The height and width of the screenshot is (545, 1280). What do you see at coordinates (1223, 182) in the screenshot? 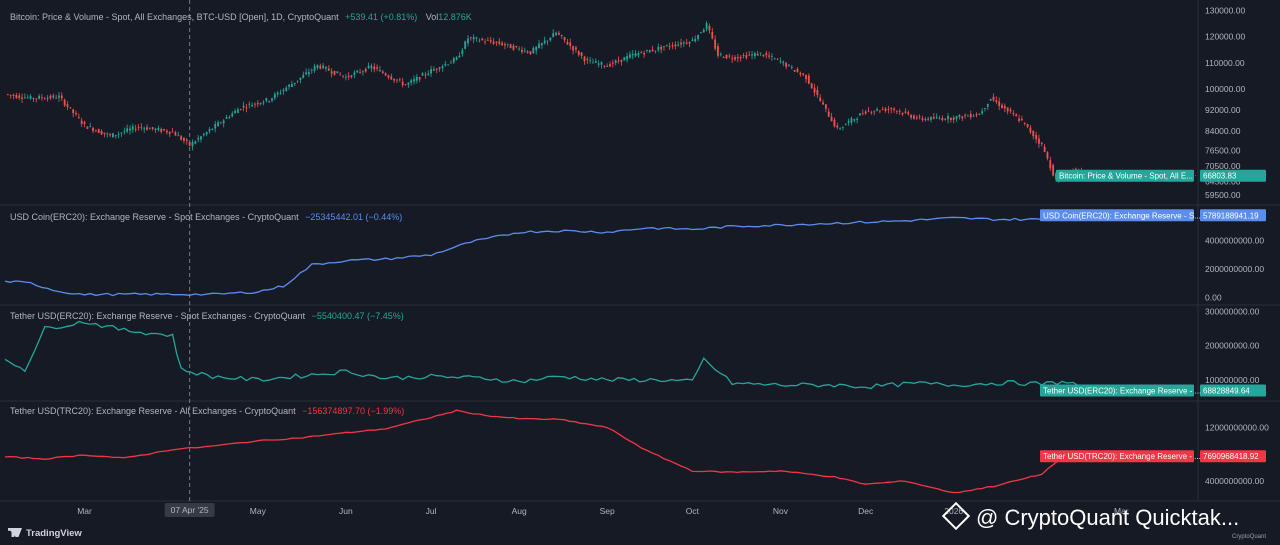
I see `y-tick-label-0: 64500.00` at bounding box center [1223, 182].